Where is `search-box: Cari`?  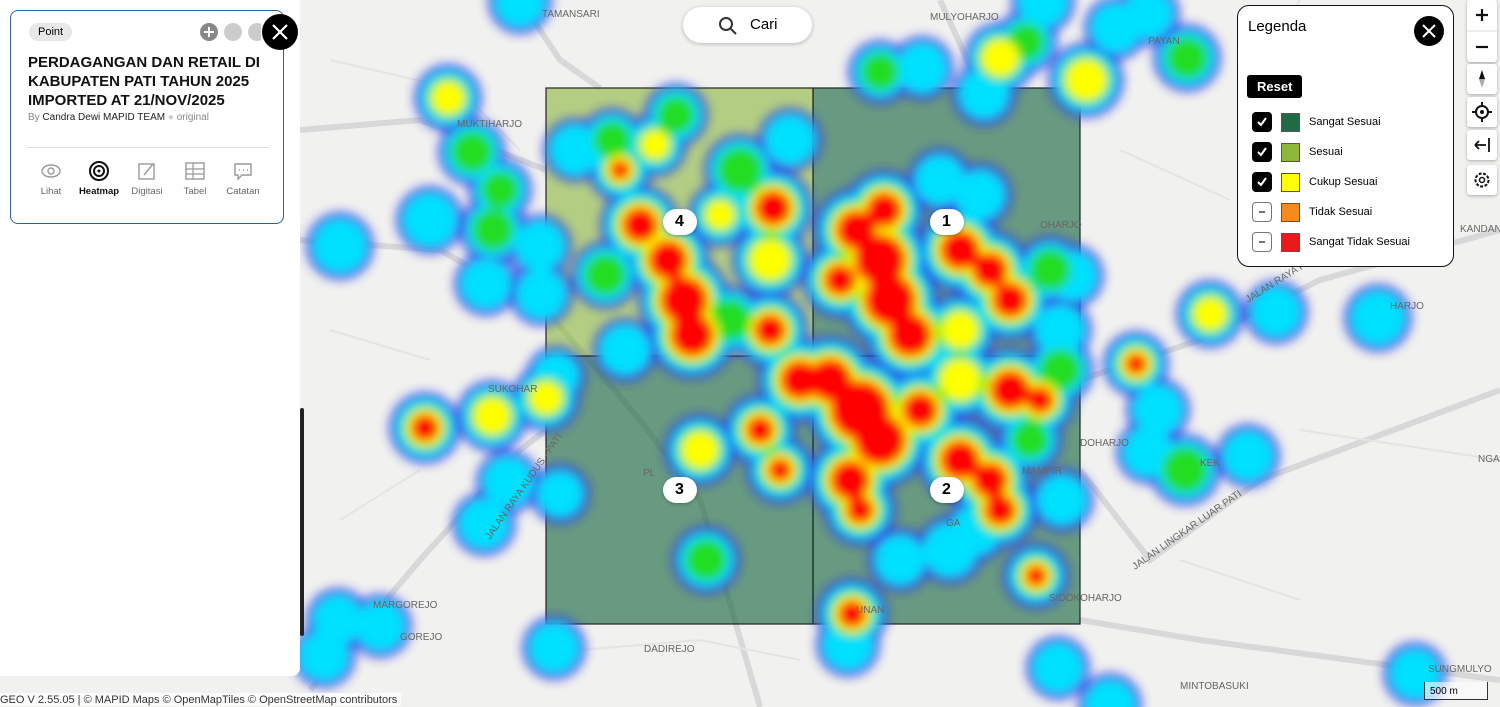
search-box: Cari is located at coordinates (747, 25).